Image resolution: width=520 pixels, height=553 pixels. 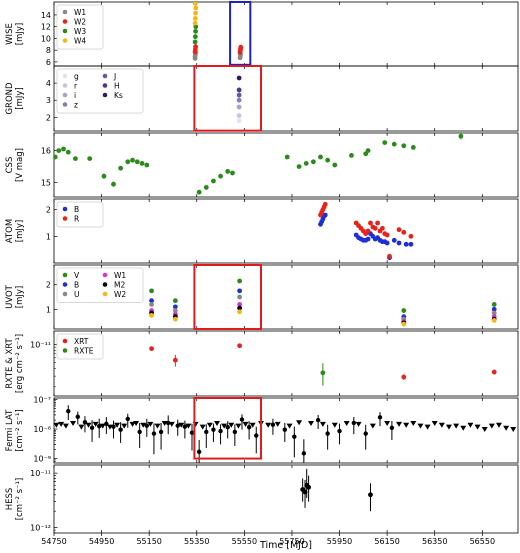 I want to click on panel-fermi: 10⁻⁹ 10⁻⁸ 10⁻⁷ Fermi LAT [cm⁻² s⁻¹], so click(x=262, y=429).